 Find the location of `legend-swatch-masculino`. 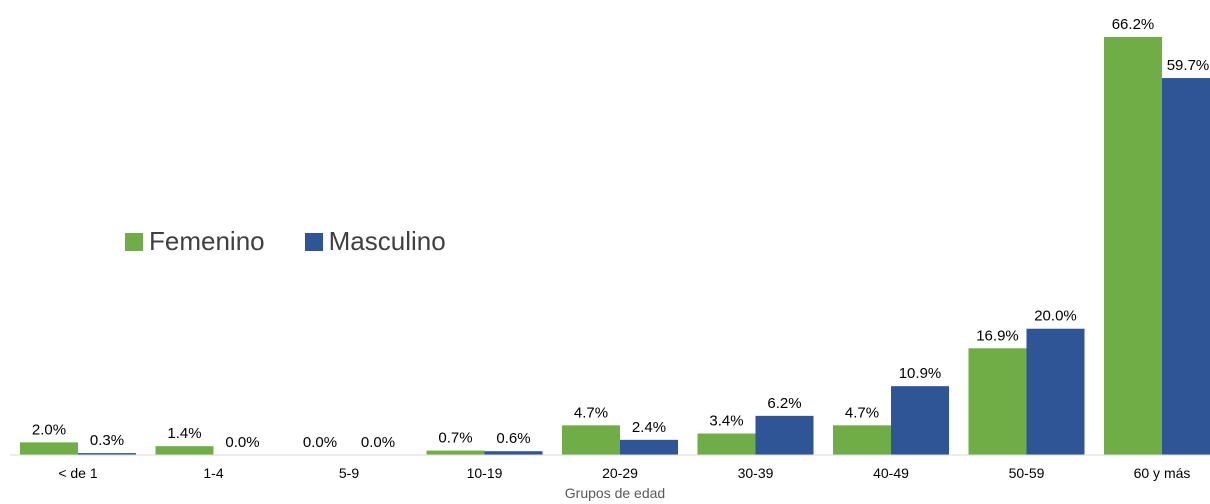

legend-swatch-masculino is located at coordinates (313, 241).